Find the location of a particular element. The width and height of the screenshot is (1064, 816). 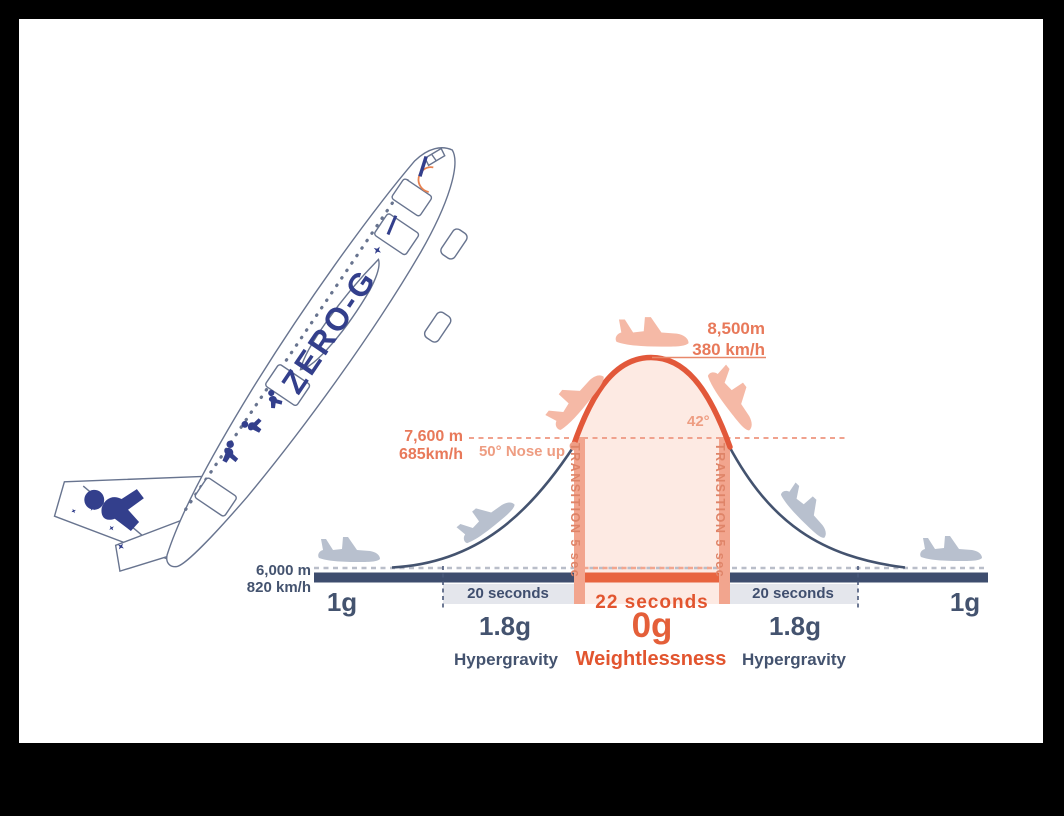

weightless-duration: 22 seconds is located at coordinates (652, 602).